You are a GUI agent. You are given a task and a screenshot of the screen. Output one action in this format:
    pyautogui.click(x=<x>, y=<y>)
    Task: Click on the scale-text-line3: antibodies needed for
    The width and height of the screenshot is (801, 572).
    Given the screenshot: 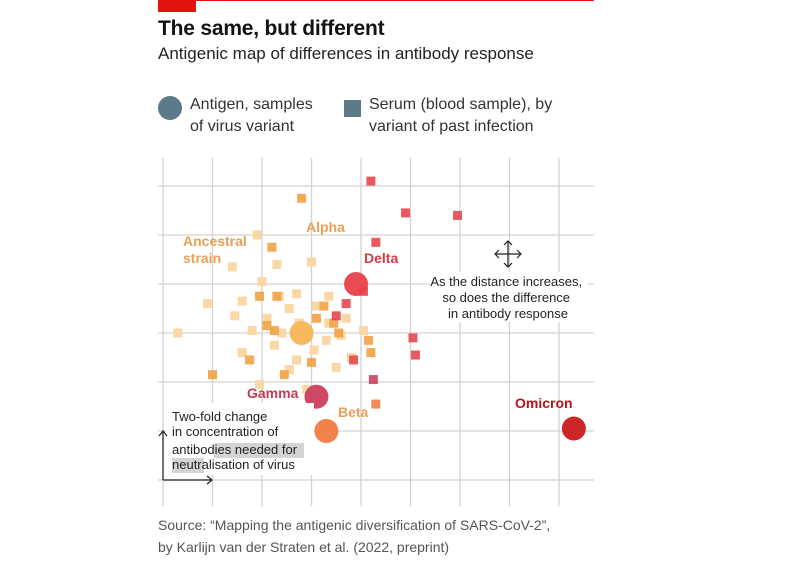 What is the action you would take?
    pyautogui.click(x=235, y=449)
    